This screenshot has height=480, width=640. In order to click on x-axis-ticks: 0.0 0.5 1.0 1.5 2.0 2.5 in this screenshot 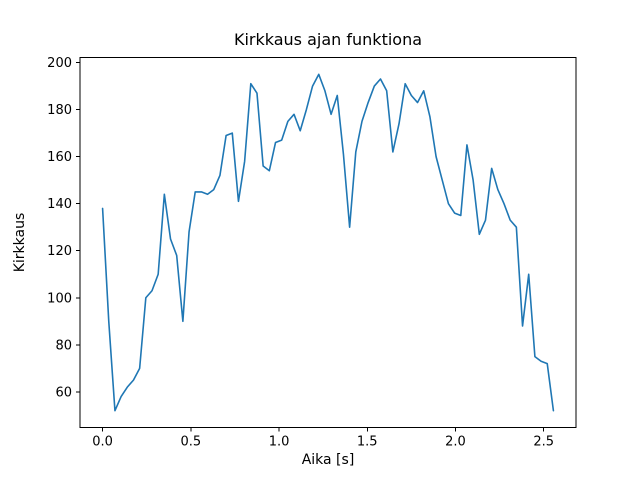, I will do `click(323, 438)`.